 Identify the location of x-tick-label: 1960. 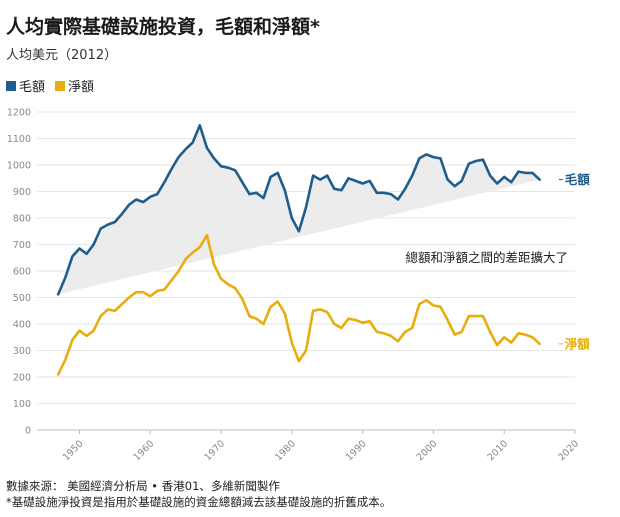
(144, 450).